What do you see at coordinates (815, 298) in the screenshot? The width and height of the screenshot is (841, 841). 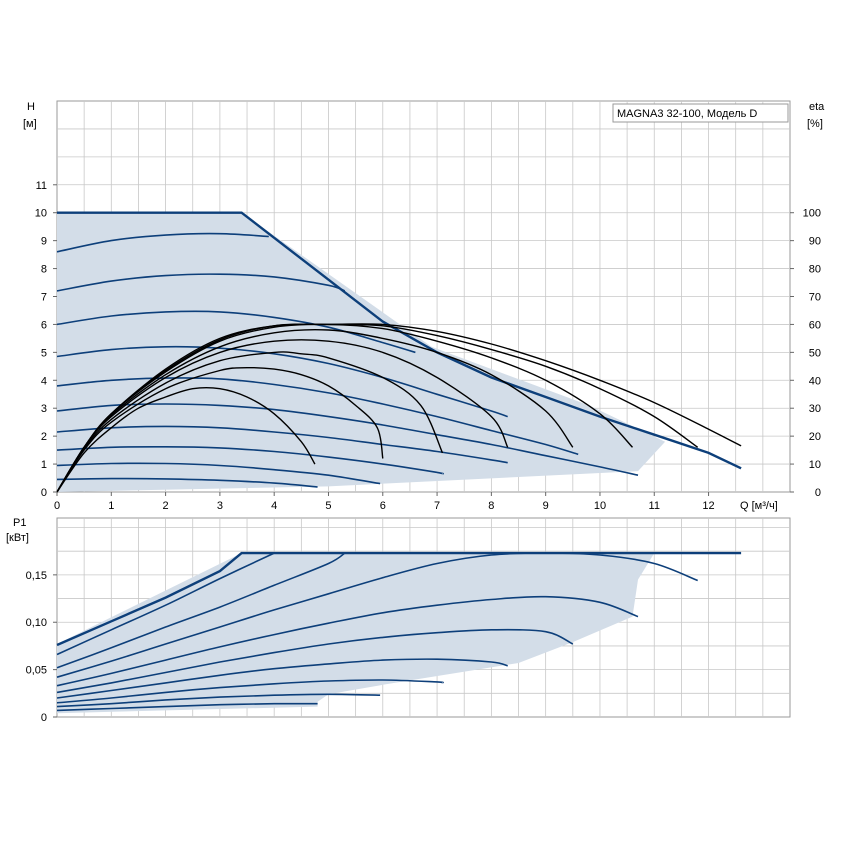 I see `y2-tick-label: 70` at bounding box center [815, 298].